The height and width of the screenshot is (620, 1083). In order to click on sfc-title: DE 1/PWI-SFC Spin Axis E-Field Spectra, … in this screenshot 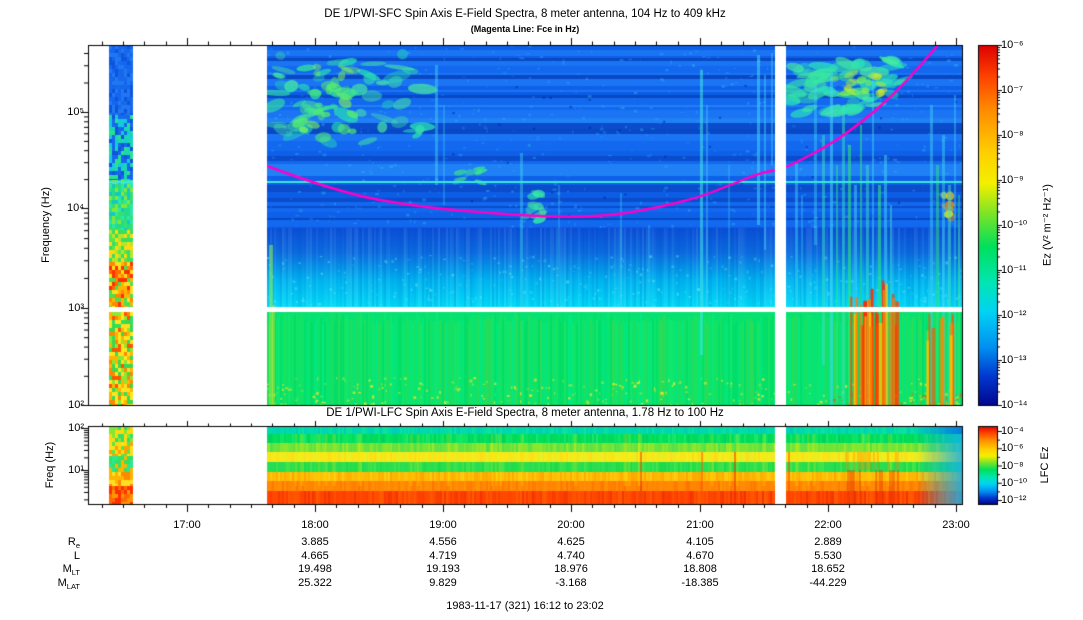, I will do `click(525, 14)`.